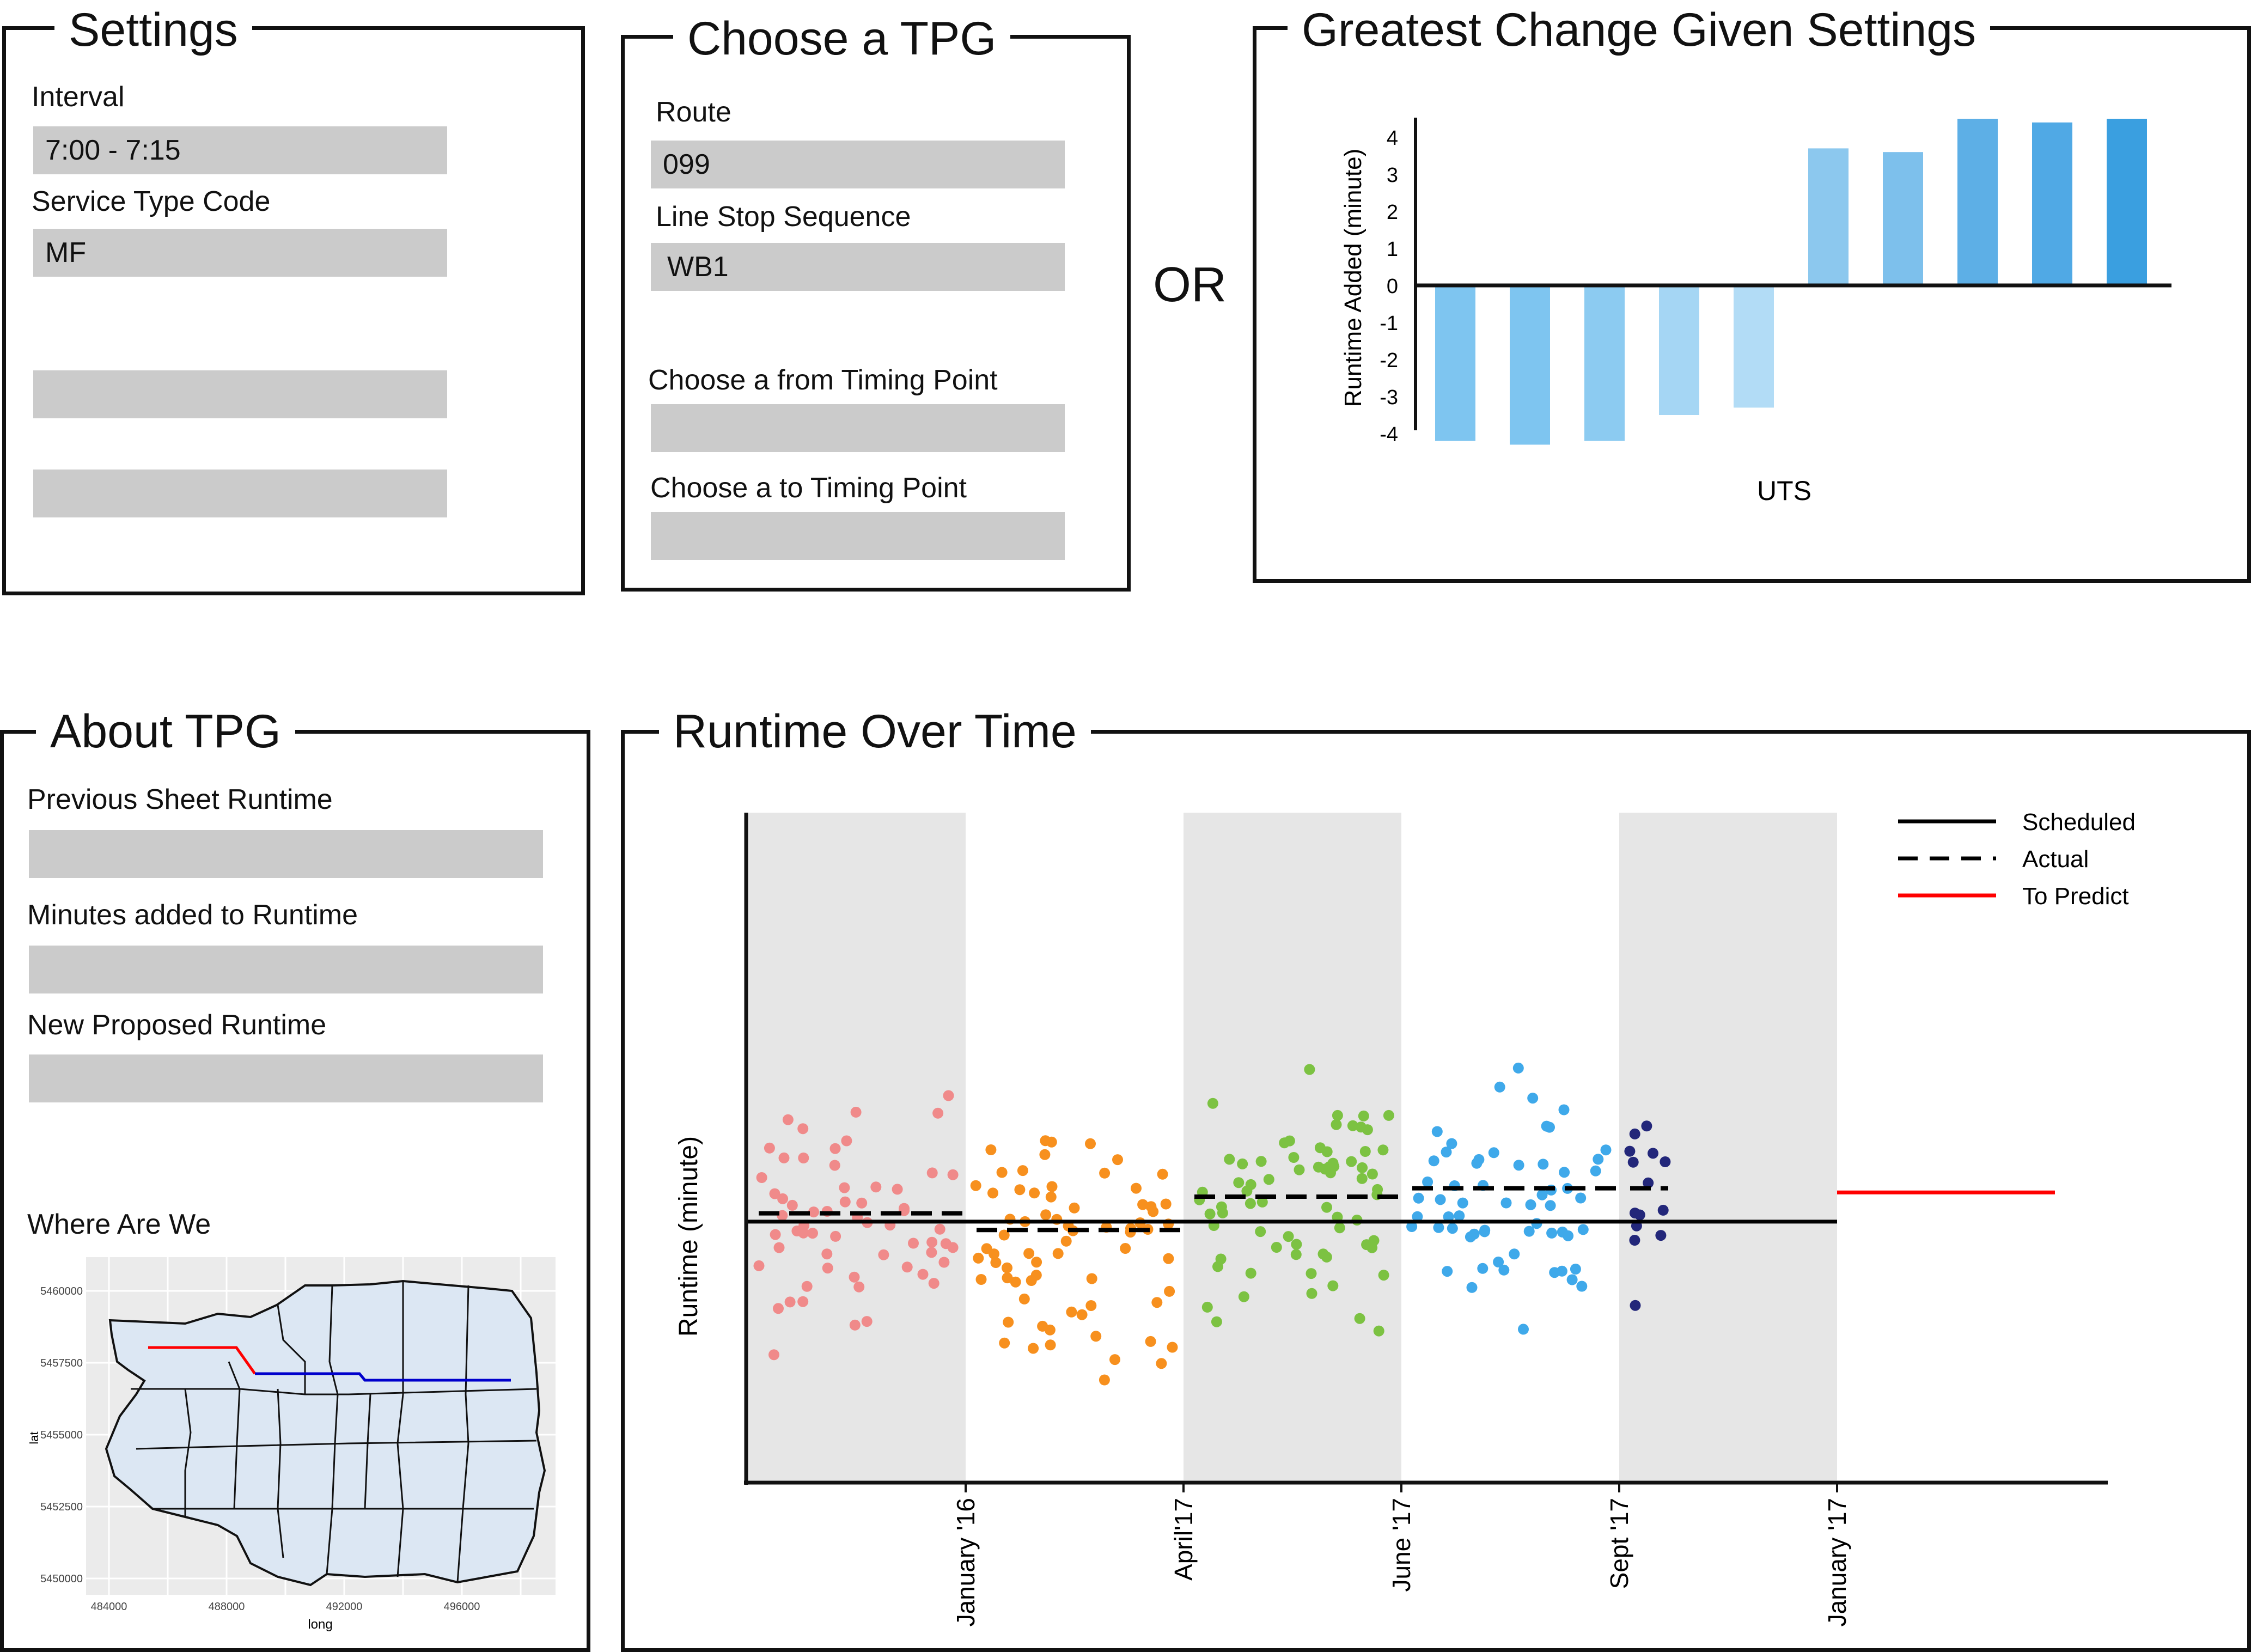  I want to click on gc-y-tick-label: -2, so click(1389, 360).